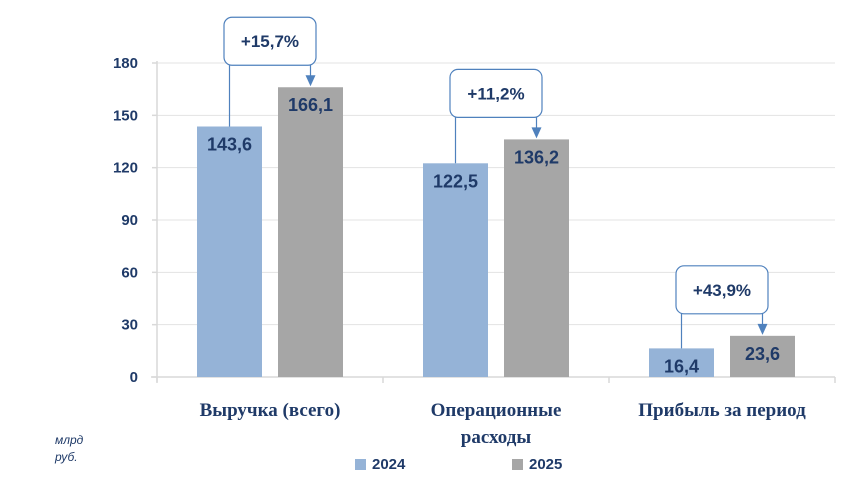 Image resolution: width=853 pixels, height=504 pixels. Describe the element at coordinates (722, 410) in the screenshot. I see `category-label: Прибыль за период` at that location.